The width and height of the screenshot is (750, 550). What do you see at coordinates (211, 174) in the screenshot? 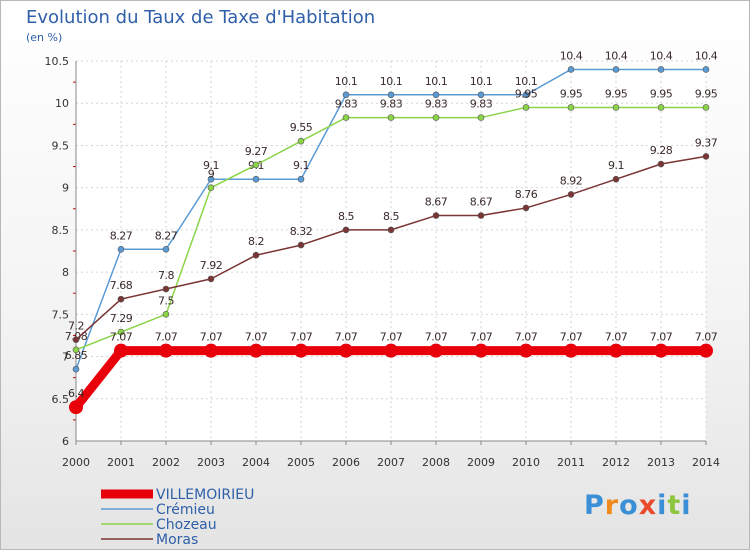
I see `data-label: 9` at bounding box center [211, 174].